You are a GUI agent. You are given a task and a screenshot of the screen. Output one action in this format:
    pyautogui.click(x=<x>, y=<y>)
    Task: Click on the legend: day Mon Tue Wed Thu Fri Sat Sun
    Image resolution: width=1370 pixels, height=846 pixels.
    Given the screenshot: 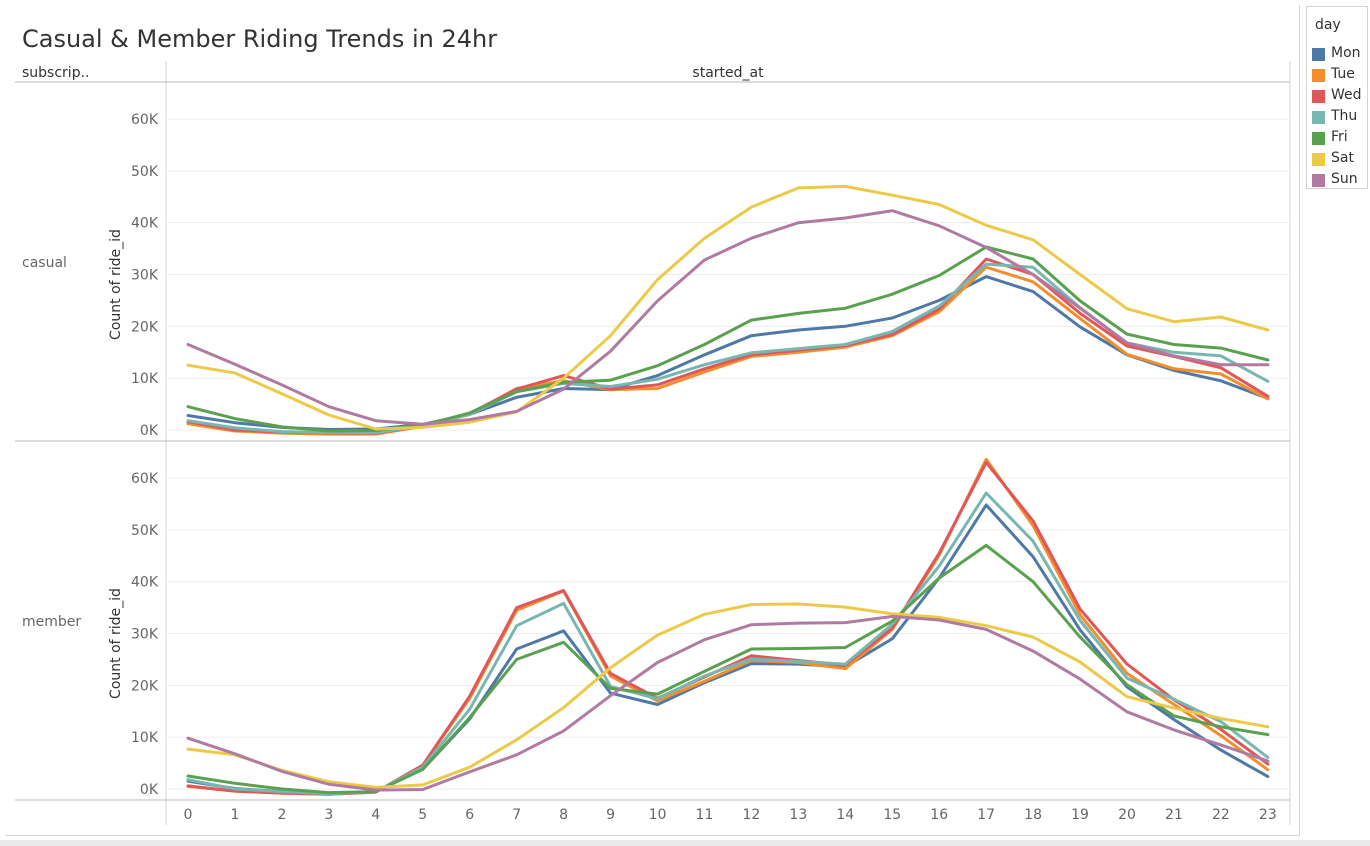 What is the action you would take?
    pyautogui.click(x=1337, y=97)
    